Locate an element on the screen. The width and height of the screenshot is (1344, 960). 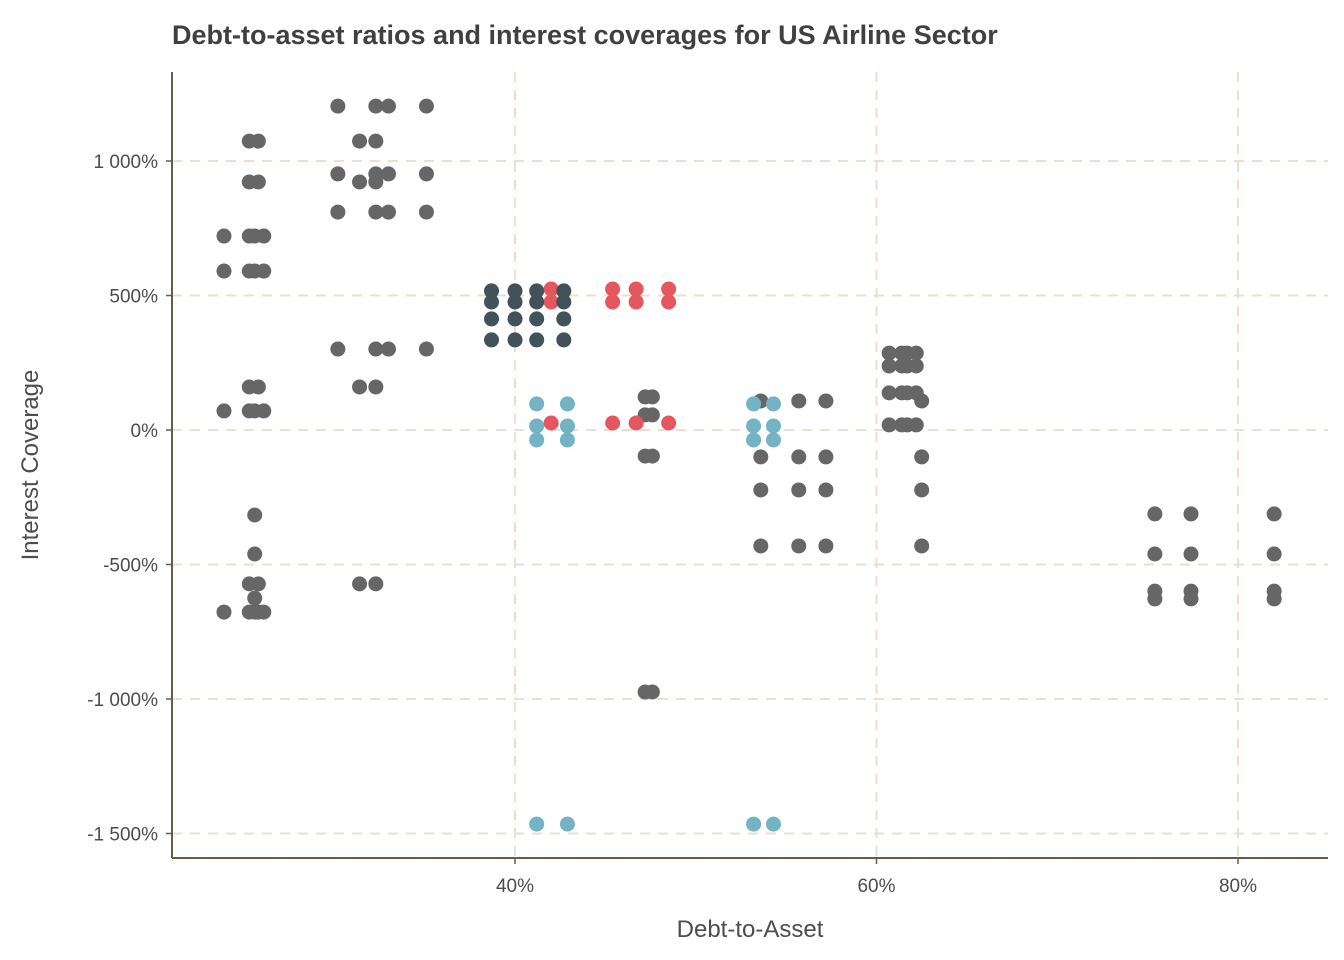
y-axis-label: Interest Coverage is located at coordinates (30, 465).